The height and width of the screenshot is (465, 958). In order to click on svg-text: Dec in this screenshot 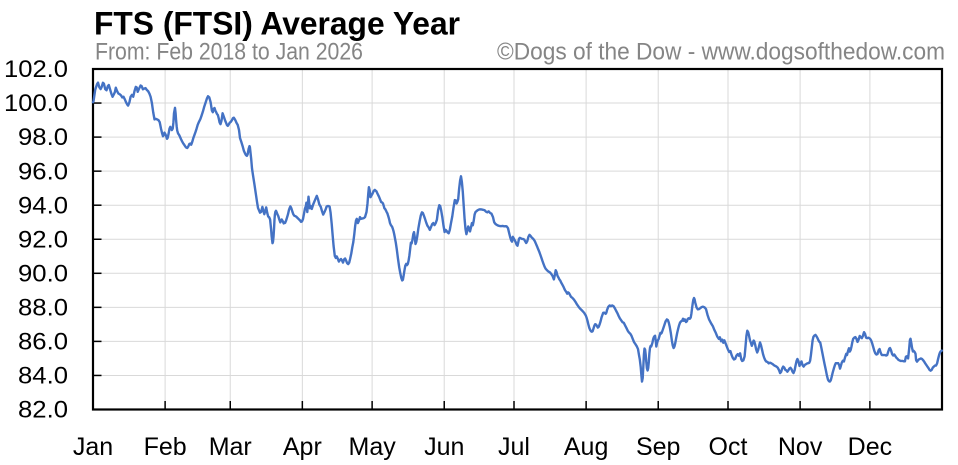, I will do `click(870, 447)`.